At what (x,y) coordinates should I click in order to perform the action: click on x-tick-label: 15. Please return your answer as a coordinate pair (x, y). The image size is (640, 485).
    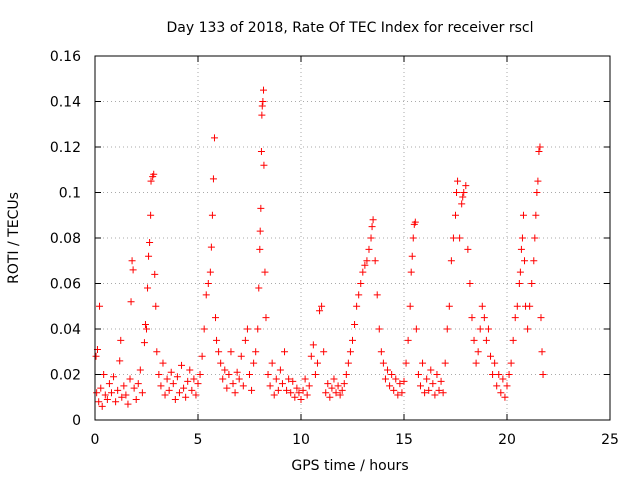
    Looking at the image, I should click on (404, 440).